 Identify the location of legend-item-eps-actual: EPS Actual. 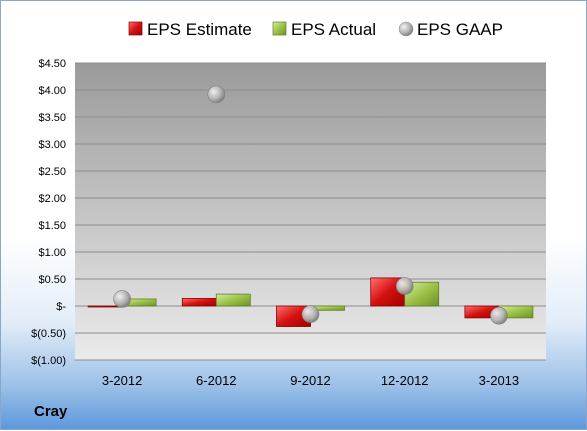
(324, 29).